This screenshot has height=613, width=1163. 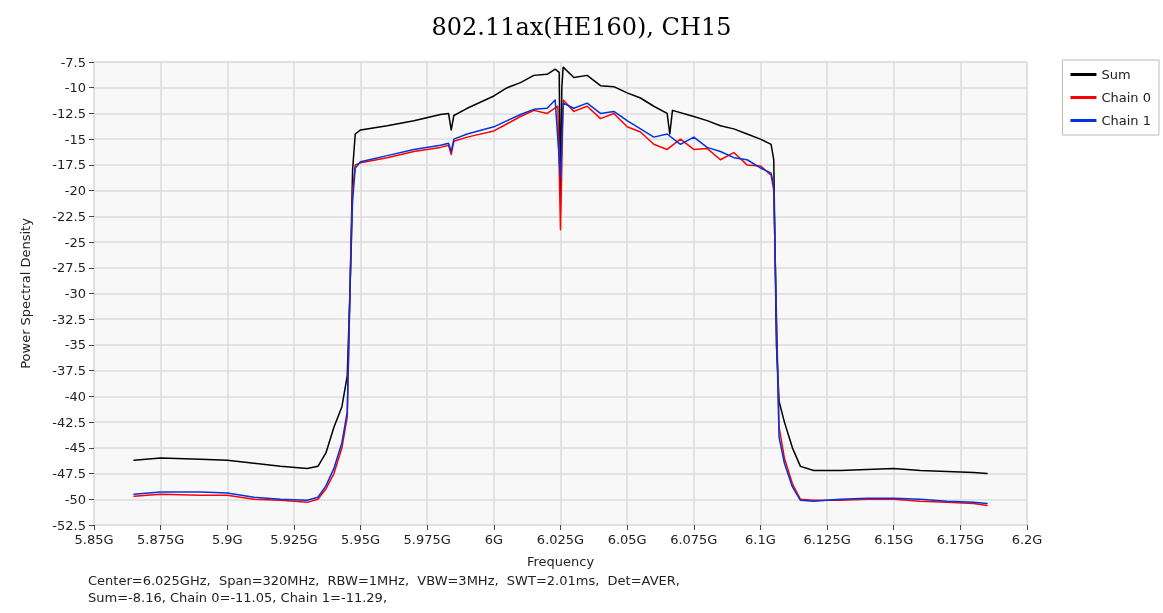 I want to click on x-tick-label: 6.2G, so click(x=1027, y=539).